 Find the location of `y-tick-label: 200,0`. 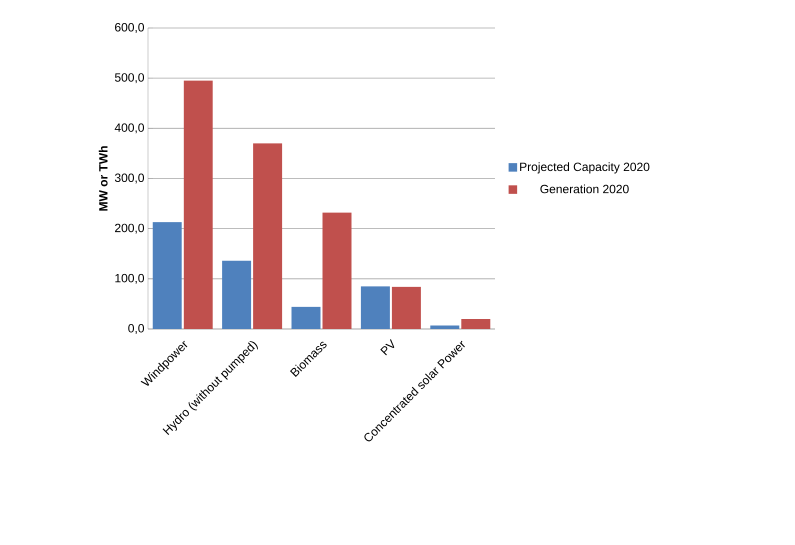

y-tick-label: 200,0 is located at coordinates (129, 229).